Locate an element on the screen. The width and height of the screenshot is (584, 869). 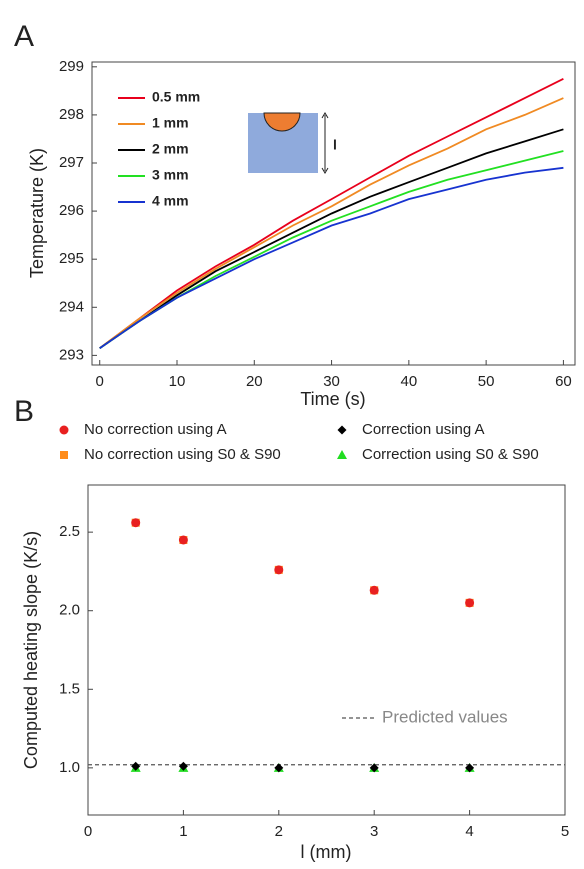
y-tick-label: 298 is located at coordinates (71, 114).